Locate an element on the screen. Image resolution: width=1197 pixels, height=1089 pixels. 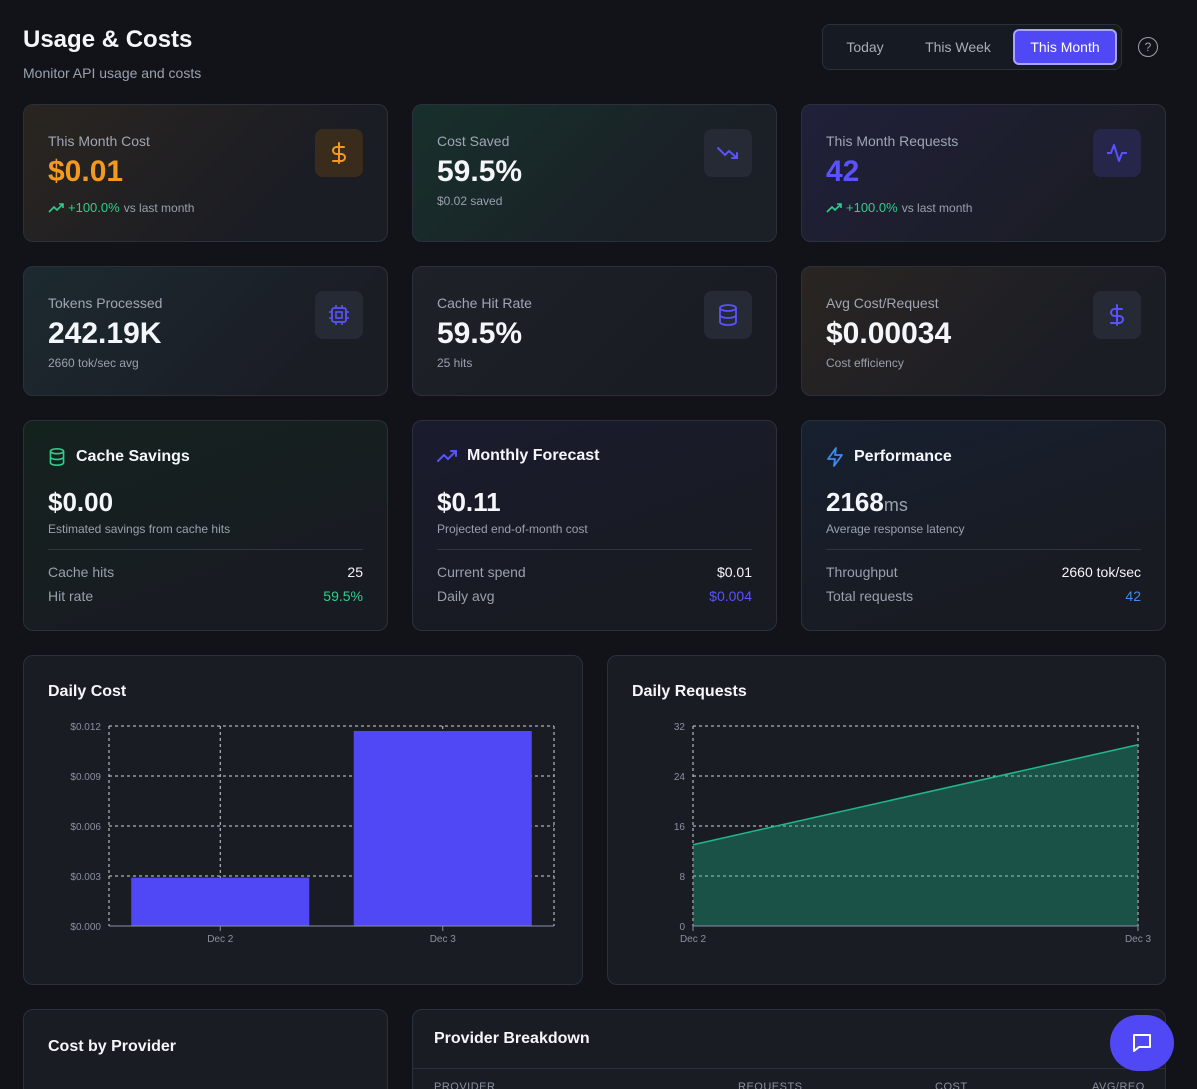
card-title: Cache Savings is located at coordinates (119, 457).